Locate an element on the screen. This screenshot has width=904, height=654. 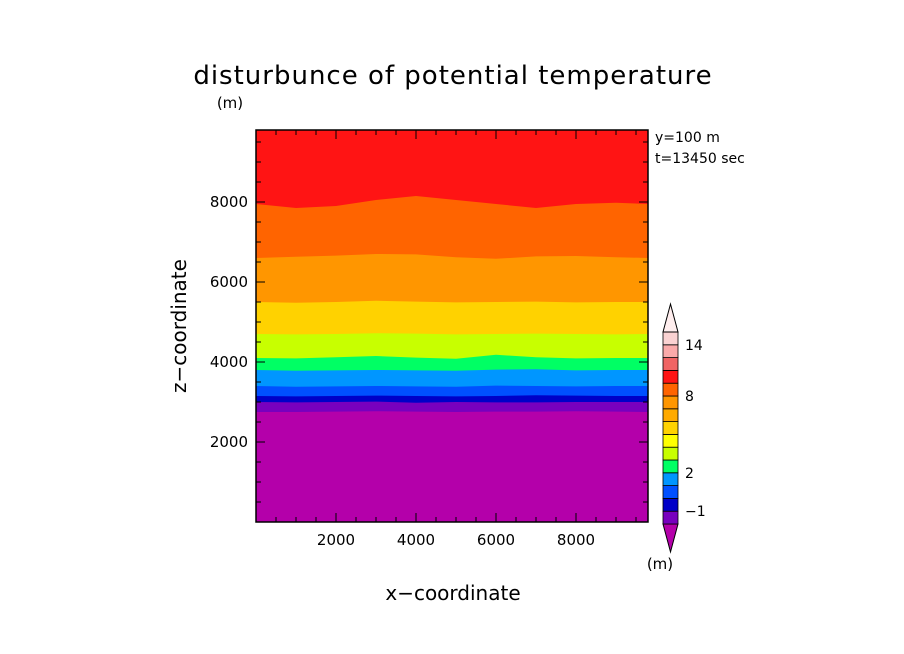
colorbar-tick-labels: 14 8 2 −1 is located at coordinates (695, 429).